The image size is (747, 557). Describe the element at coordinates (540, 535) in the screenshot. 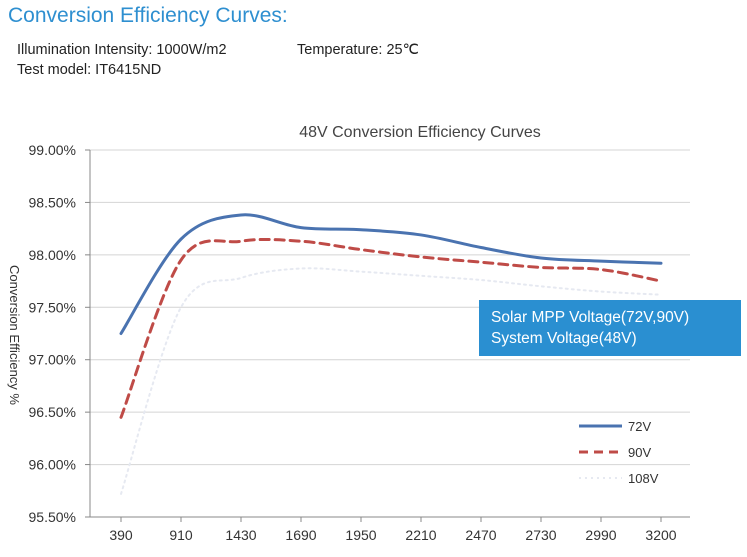

I see `x-tick-label: 2730` at that location.